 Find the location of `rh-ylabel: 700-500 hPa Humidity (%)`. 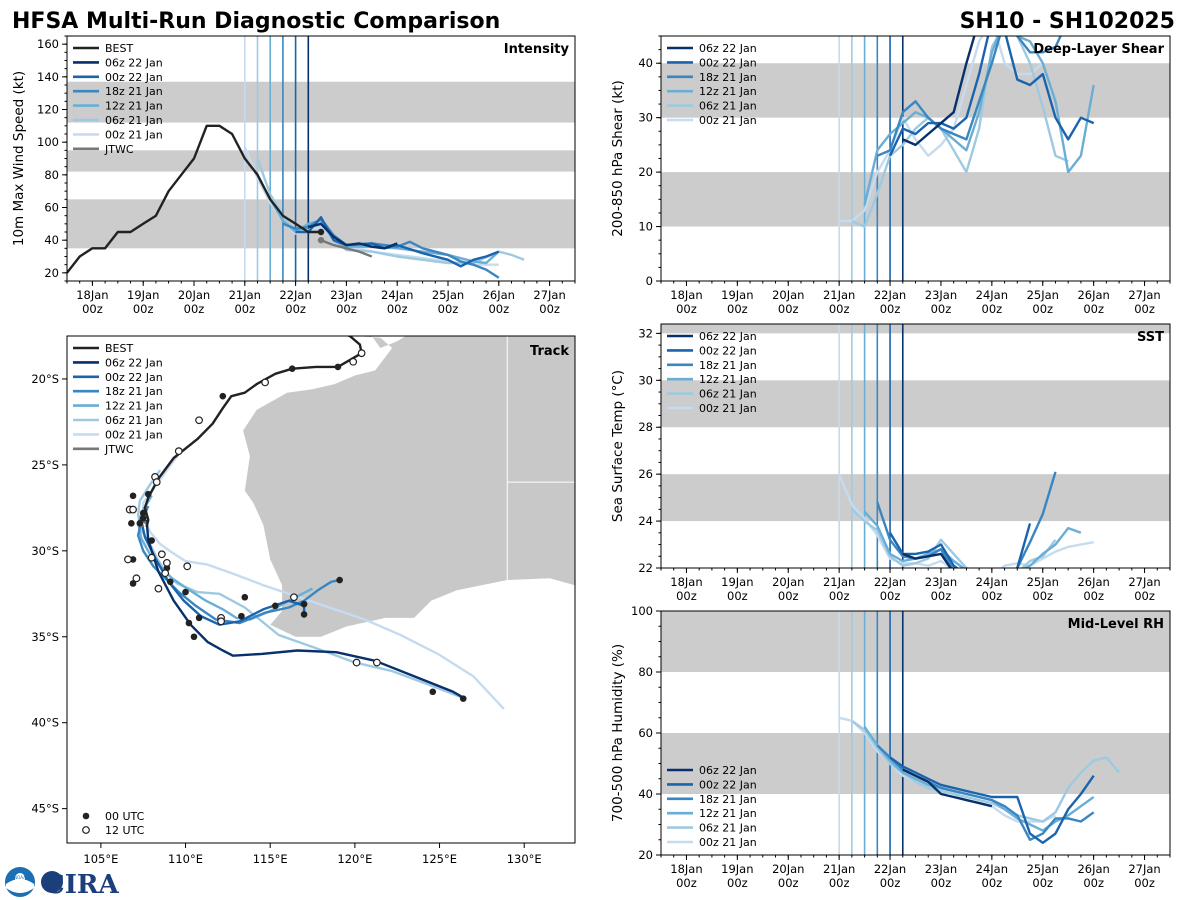

rh-ylabel: 700-500 hPa Humidity (%) is located at coordinates (618, 733).